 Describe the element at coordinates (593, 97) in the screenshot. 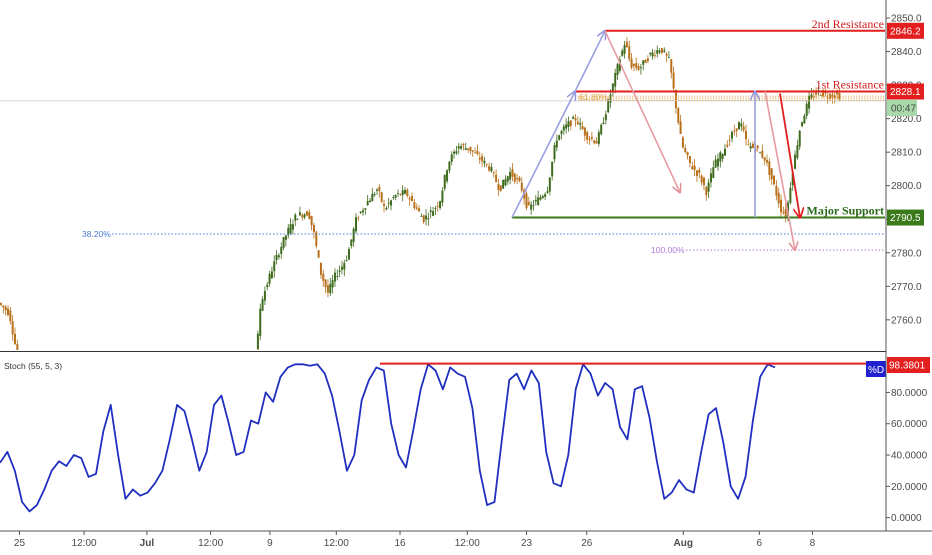

I see `fib-62-label: 61.80%` at that location.